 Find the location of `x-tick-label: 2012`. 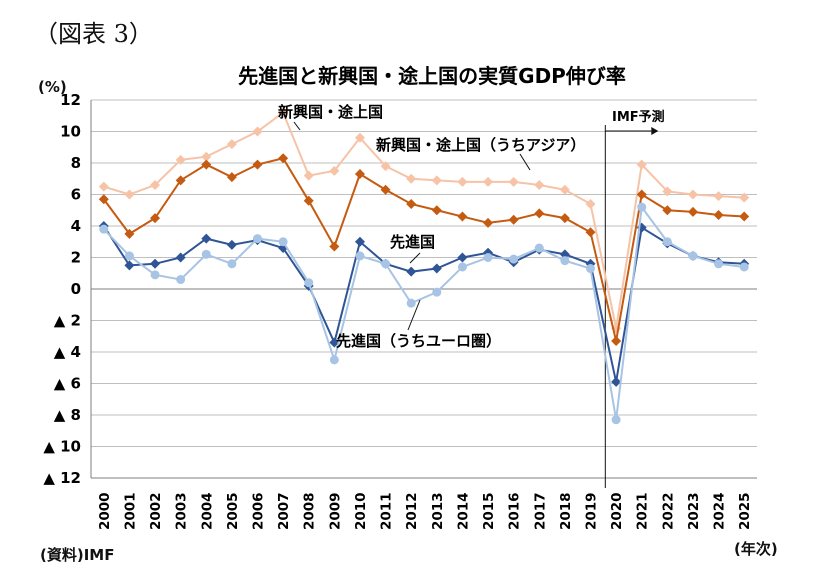

x-tick-label: 2012 is located at coordinates (412, 511).